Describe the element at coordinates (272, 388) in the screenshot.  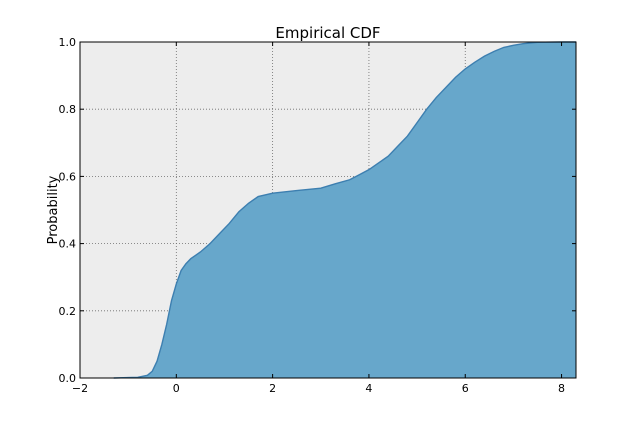
I see `x-tick-label: 2` at that location.